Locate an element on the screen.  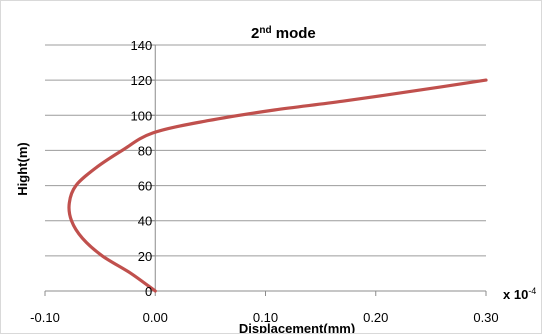
x-tick-label: 0.10 is located at coordinates (265, 317).